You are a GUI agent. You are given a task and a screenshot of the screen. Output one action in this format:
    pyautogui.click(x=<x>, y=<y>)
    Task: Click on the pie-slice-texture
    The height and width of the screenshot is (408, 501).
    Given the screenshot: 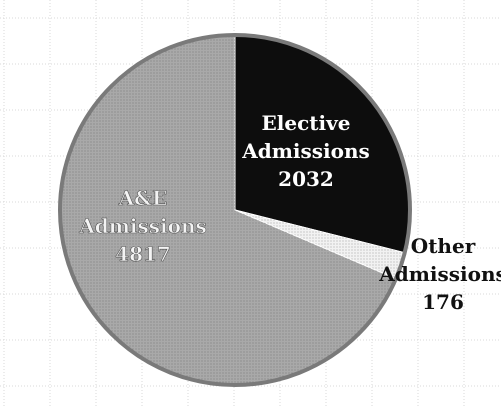 What is the action you would take?
    pyautogui.click(x=320, y=244)
    